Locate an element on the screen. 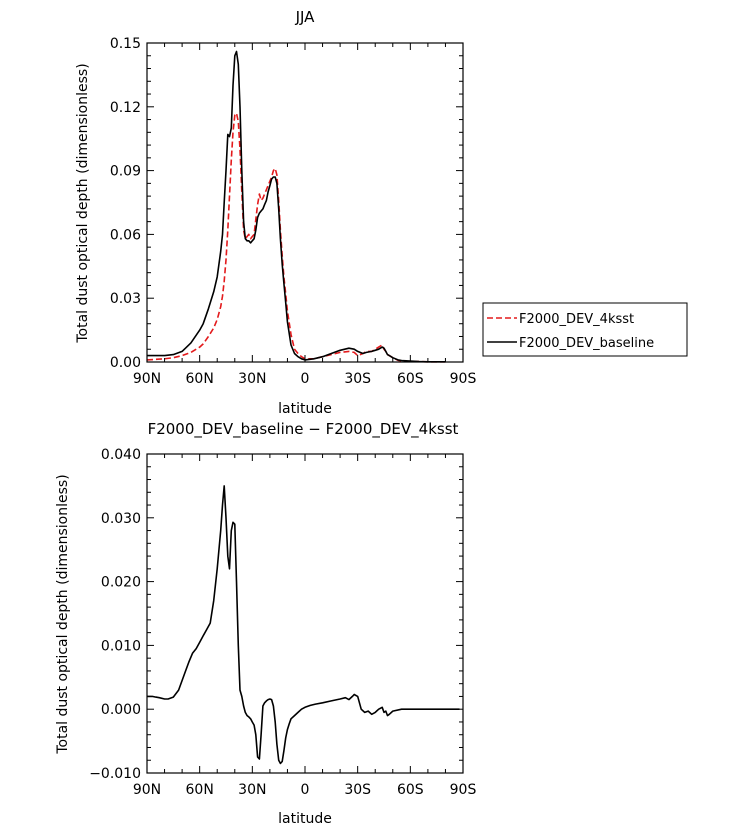  top-x-tick-label: 60N is located at coordinates (200, 379).